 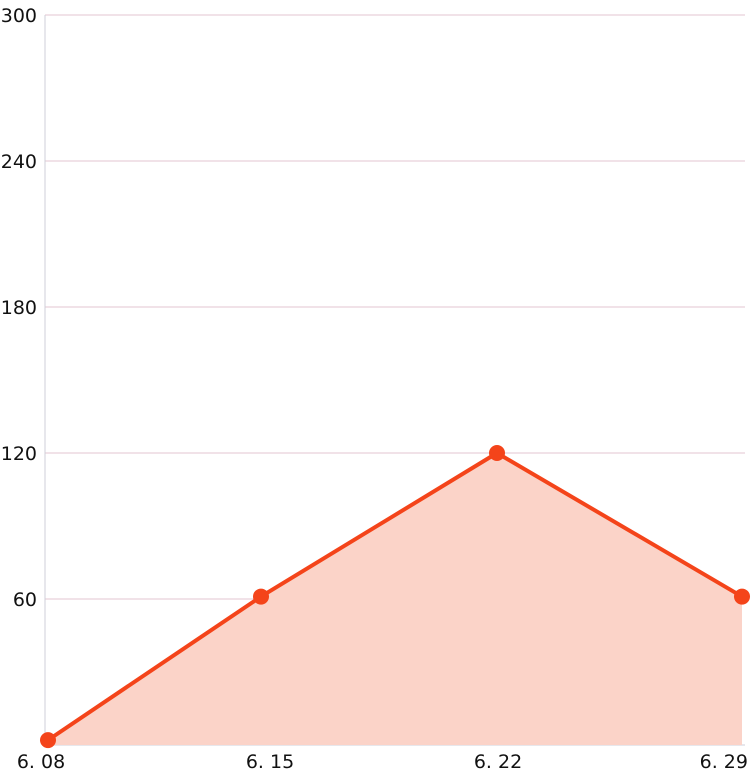 What do you see at coordinates (19, 162) in the screenshot?
I see `y-tick-label-240: 240` at bounding box center [19, 162].